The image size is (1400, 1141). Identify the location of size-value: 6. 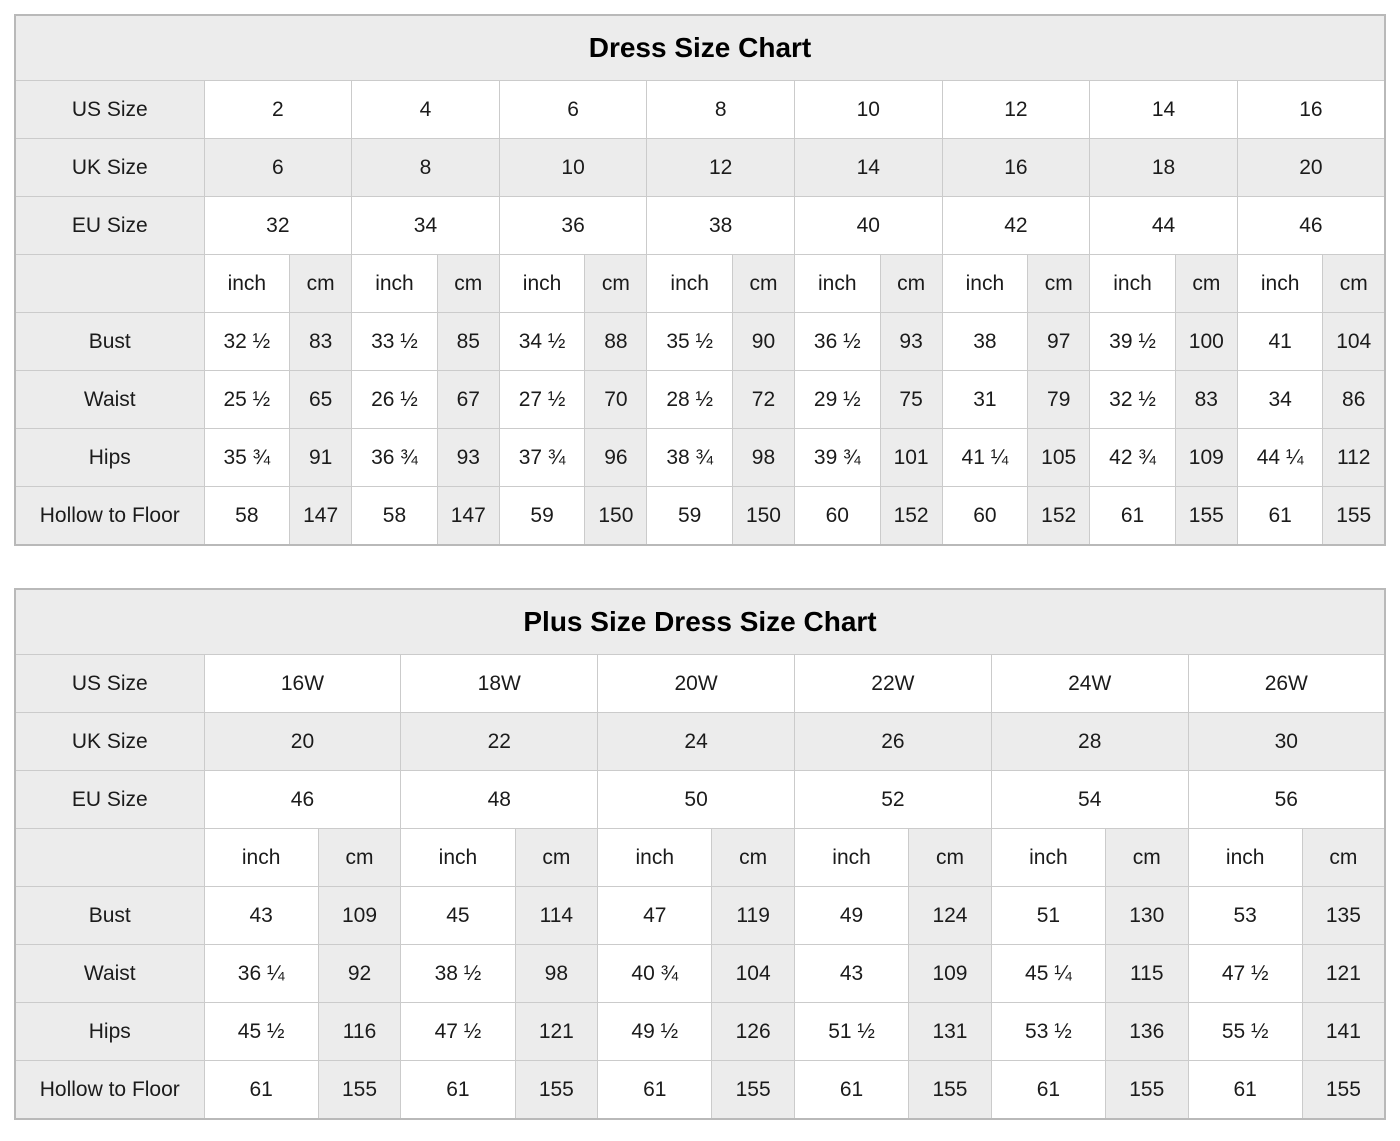
(278, 167).